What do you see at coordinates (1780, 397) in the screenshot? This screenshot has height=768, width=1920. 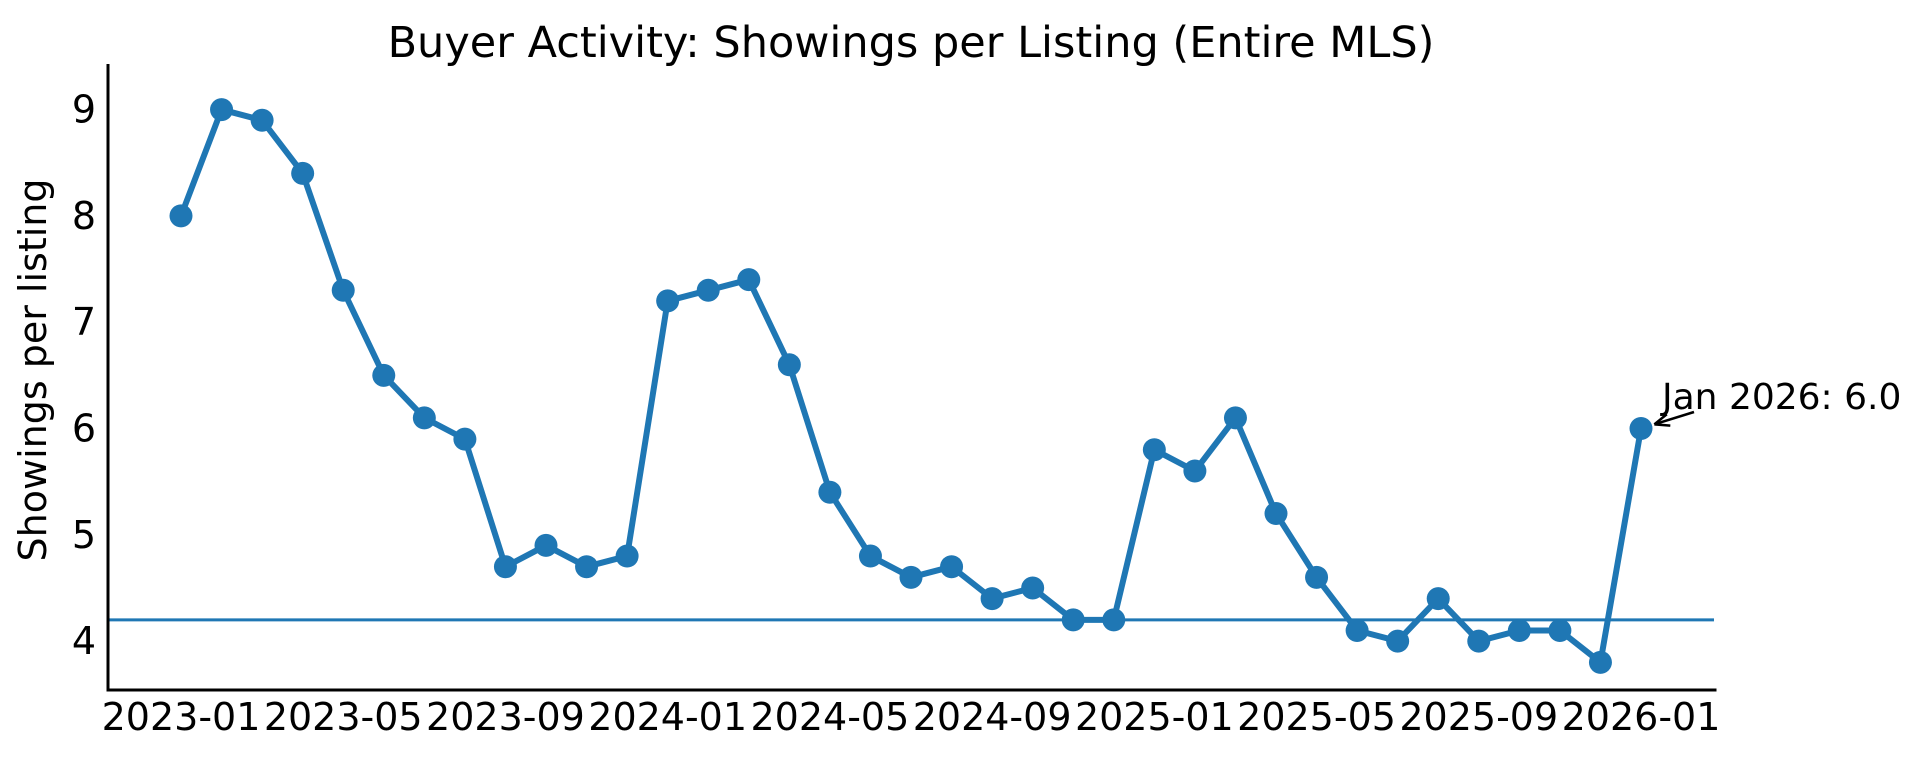 I see `annotation-label: Jan 2026: 6.0` at bounding box center [1780, 397].